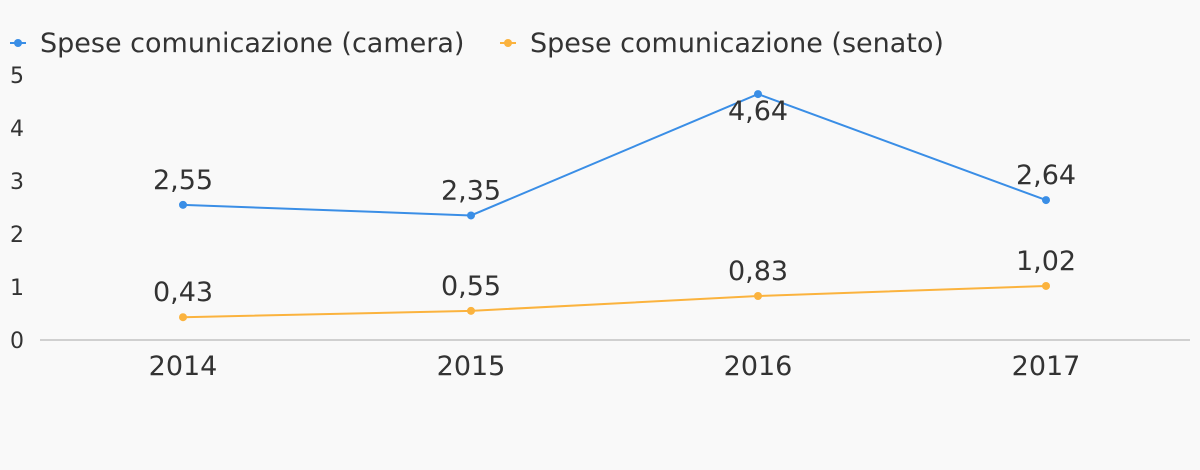 This screenshot has height=470, width=1200. Describe the element at coordinates (183, 366) in the screenshot. I see `x-tick-label: 2014` at that location.